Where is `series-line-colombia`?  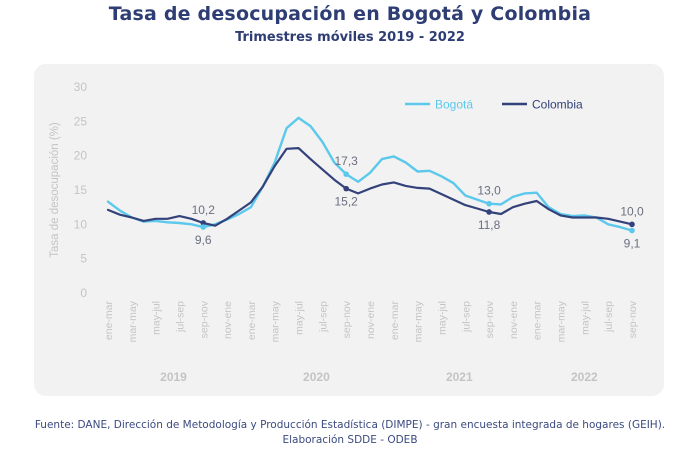 series-line-colombia is located at coordinates (370, 187).